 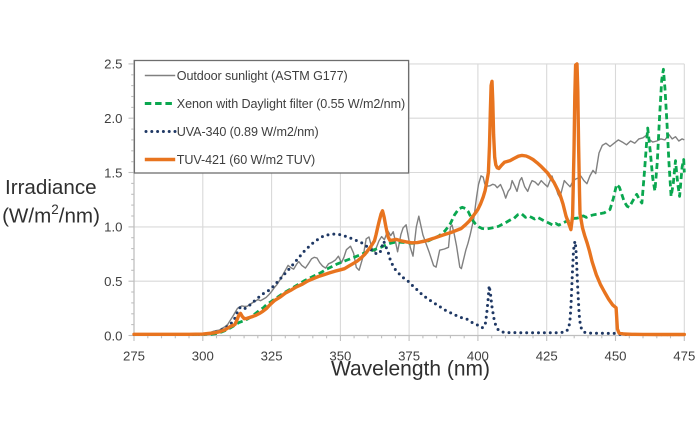 I want to click on svg-text: 400, so click(x=478, y=356).